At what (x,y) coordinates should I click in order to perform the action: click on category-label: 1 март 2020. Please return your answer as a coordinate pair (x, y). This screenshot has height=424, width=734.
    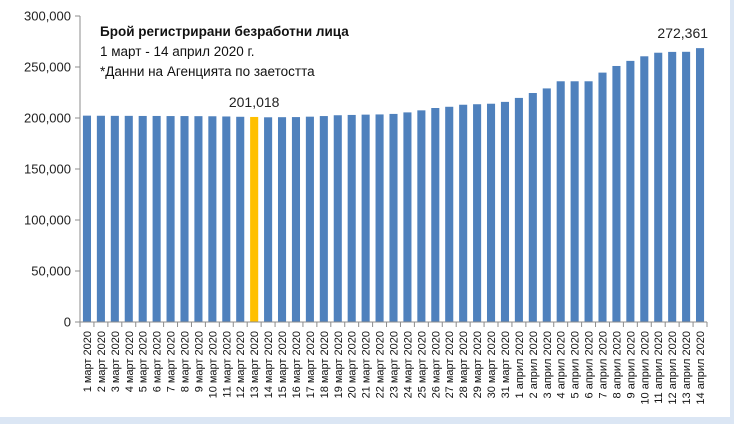
    Looking at the image, I should click on (88, 361).